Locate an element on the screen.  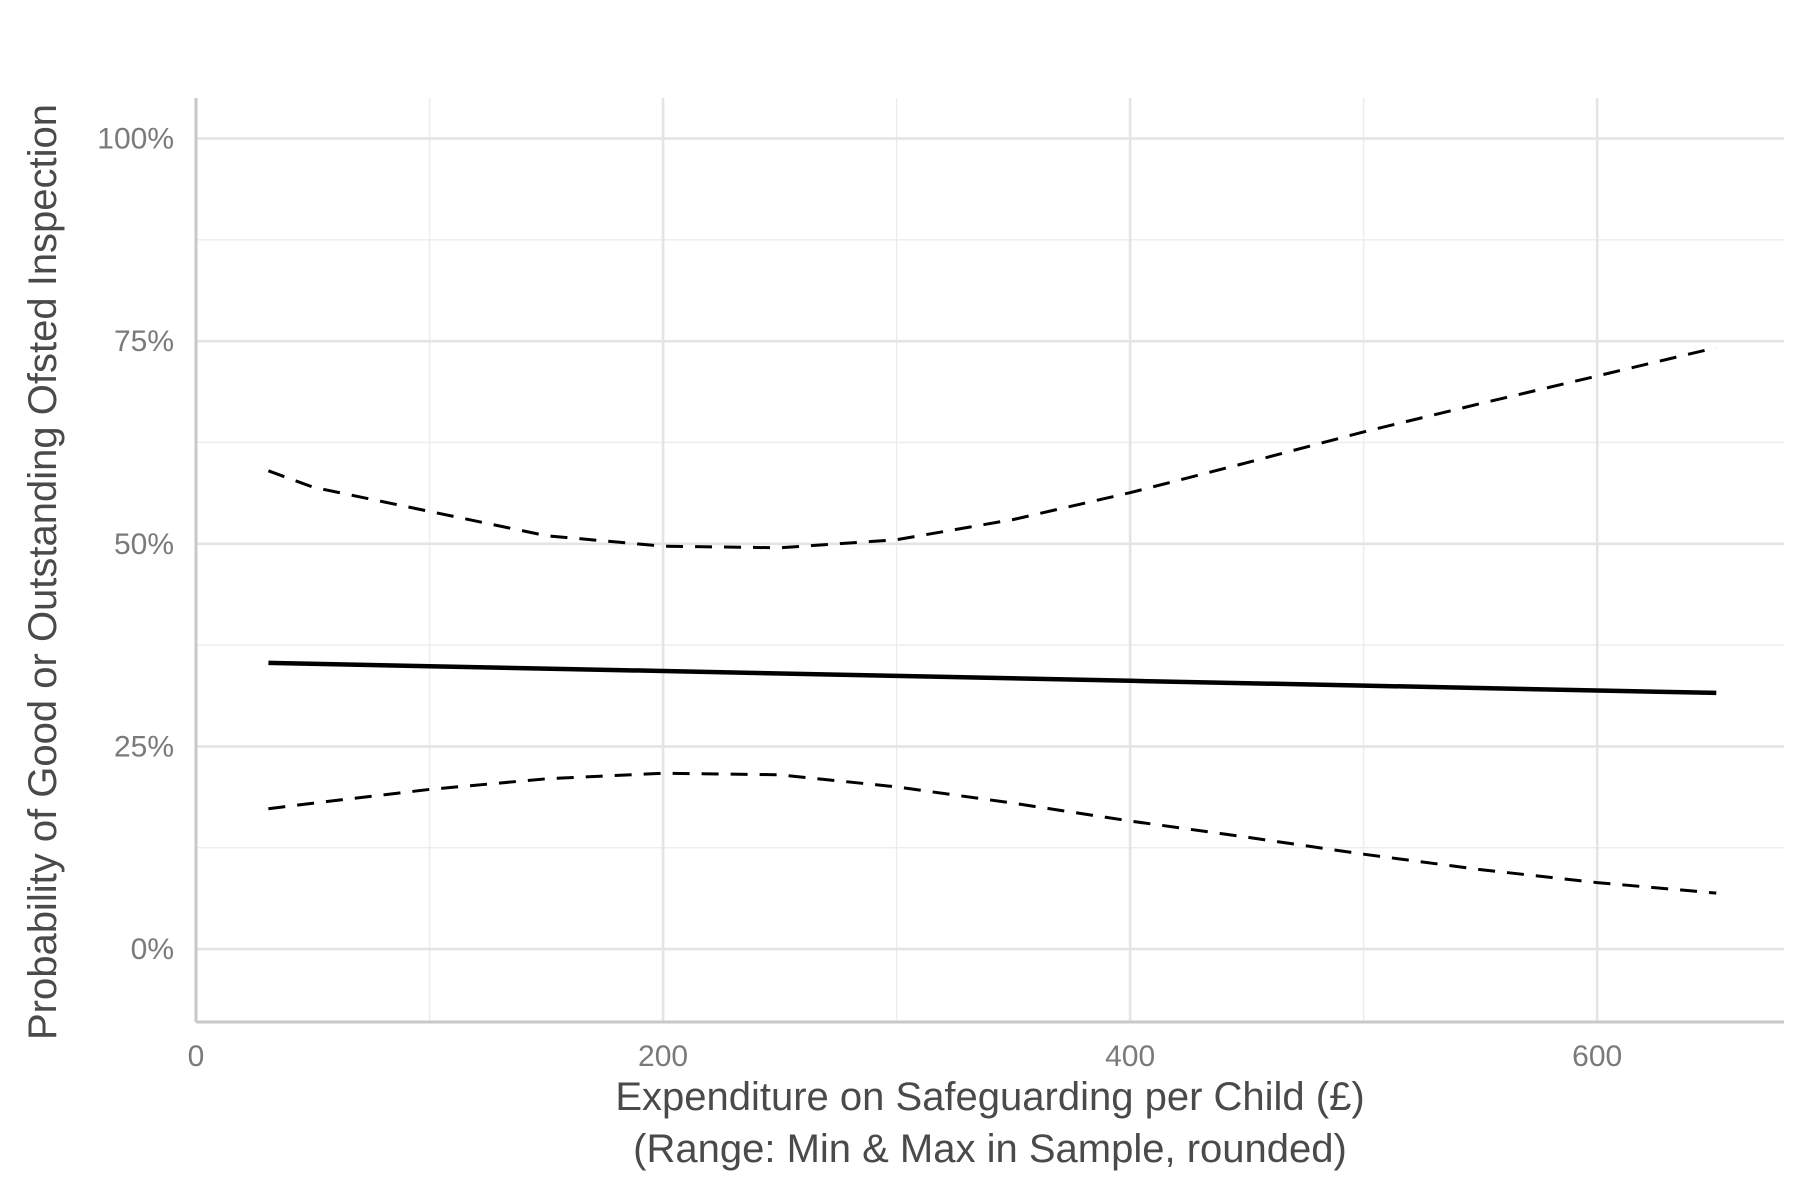
y-tick-label: 100% is located at coordinates (135, 139).